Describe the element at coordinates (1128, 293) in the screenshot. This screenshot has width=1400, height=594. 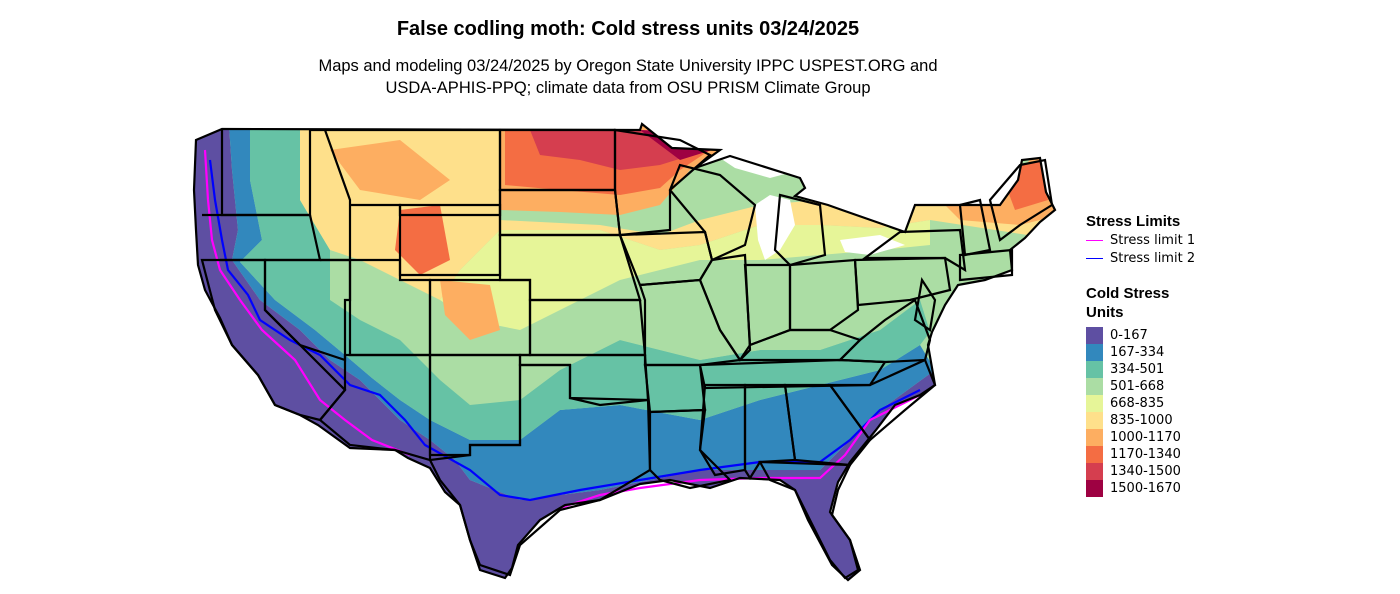
I see `units-title-line-1: Cold Stress` at that location.